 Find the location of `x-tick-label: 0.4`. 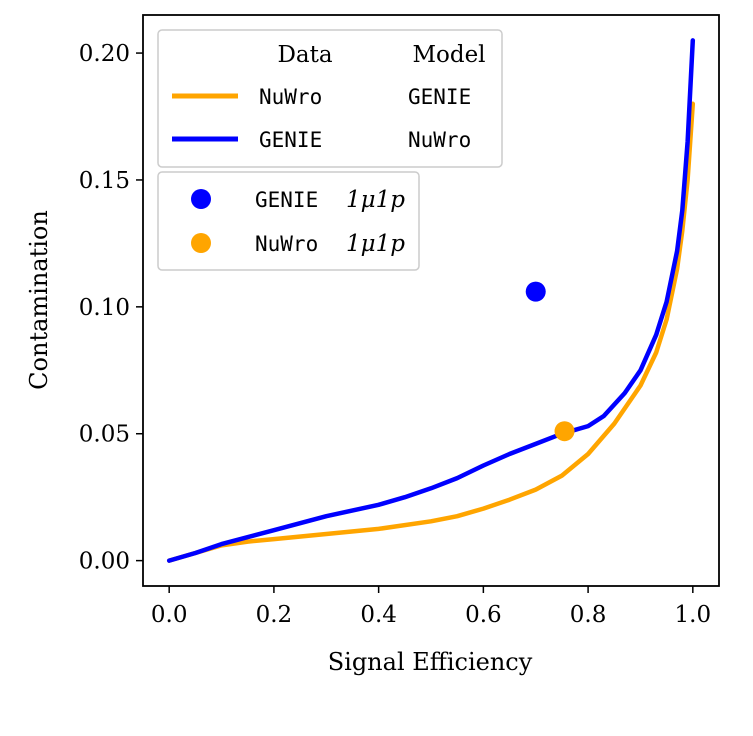

x-tick-label: 0.4 is located at coordinates (378, 615).